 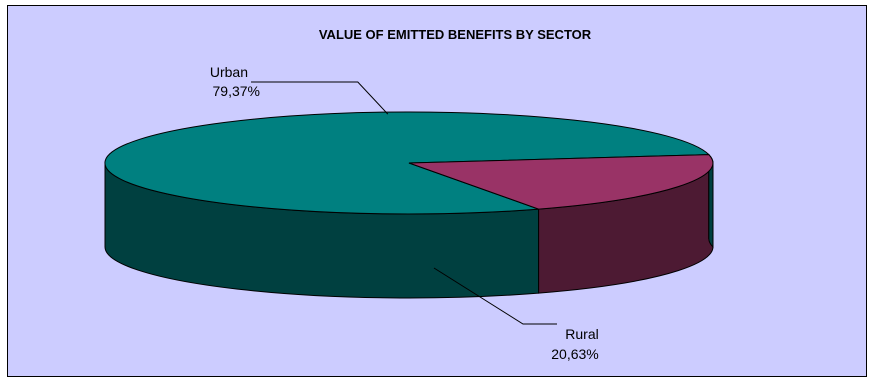 What do you see at coordinates (574, 354) in the screenshot?
I see `label-rural-value: 20,63%` at bounding box center [574, 354].